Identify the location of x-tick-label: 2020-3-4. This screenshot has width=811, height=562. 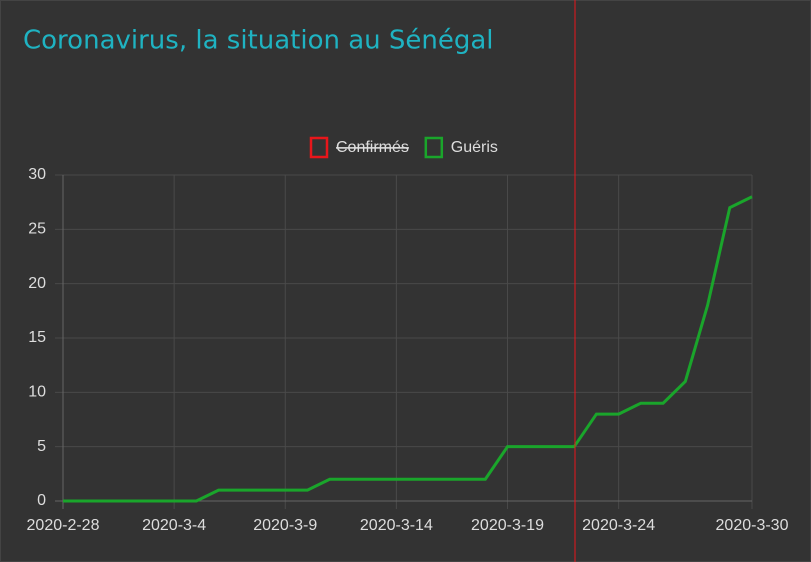
(174, 525).